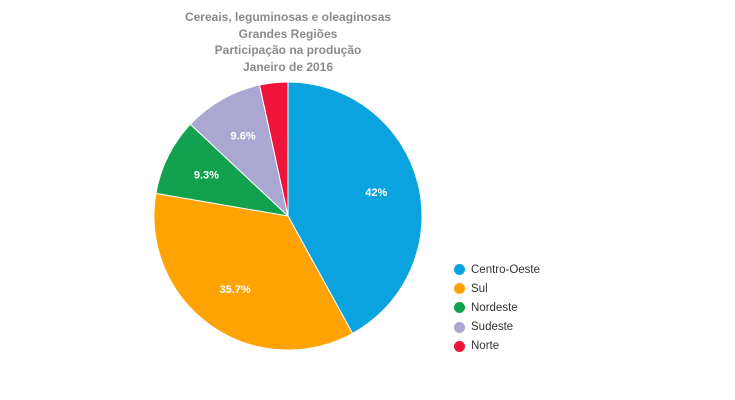  Describe the element at coordinates (288, 50) in the screenshot. I see `chart-title-line-3: Participação na produção` at that location.